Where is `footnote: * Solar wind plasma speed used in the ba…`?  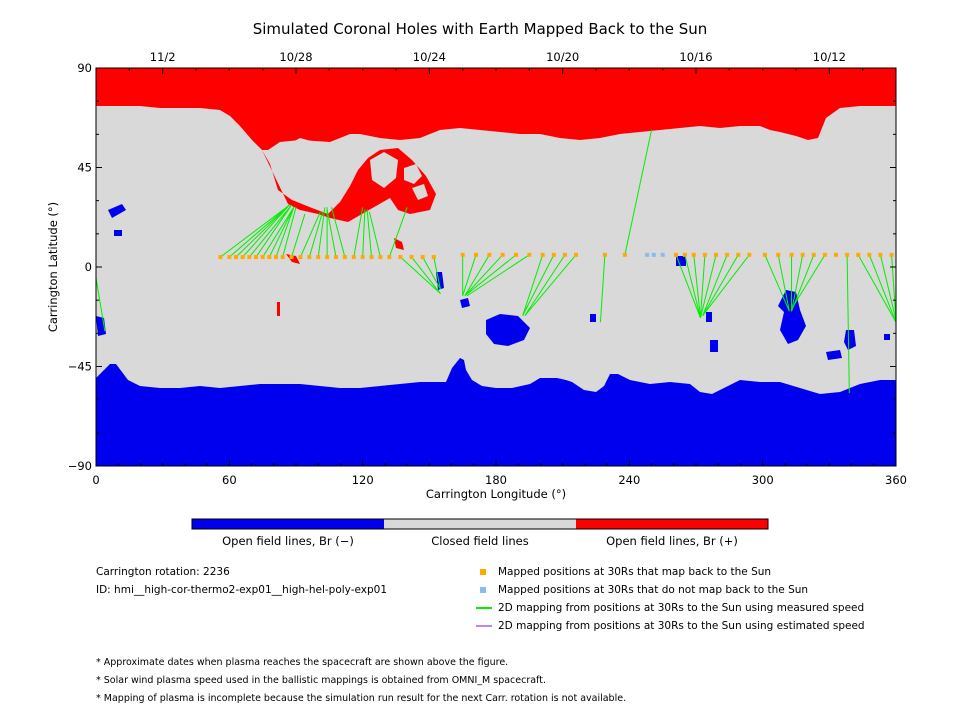
footnote: * Solar wind plasma speed used in the ba… is located at coordinates (321, 680).